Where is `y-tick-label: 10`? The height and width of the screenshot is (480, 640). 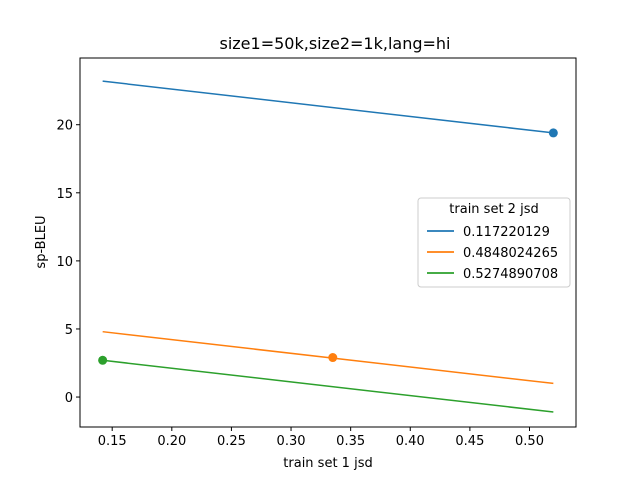
y-tick-label: 10 is located at coordinates (64, 262).